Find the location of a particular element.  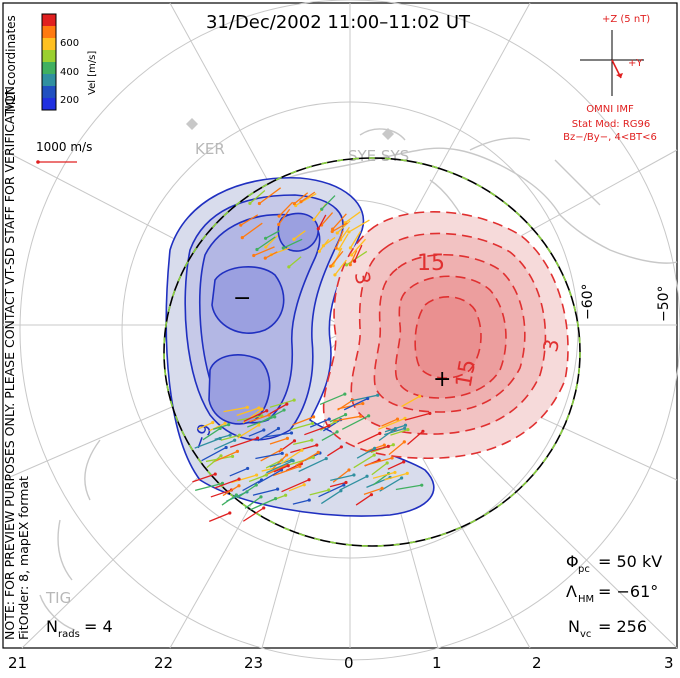

svg-text: vc is located at coordinates (585, 634).